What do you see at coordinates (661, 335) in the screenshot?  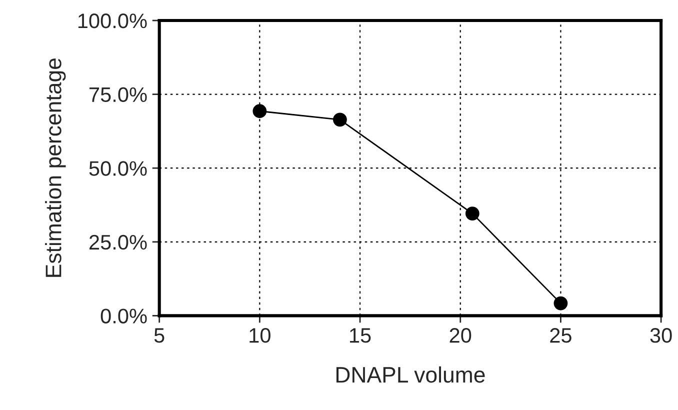 I see `x-tick-label: 30` at bounding box center [661, 335].